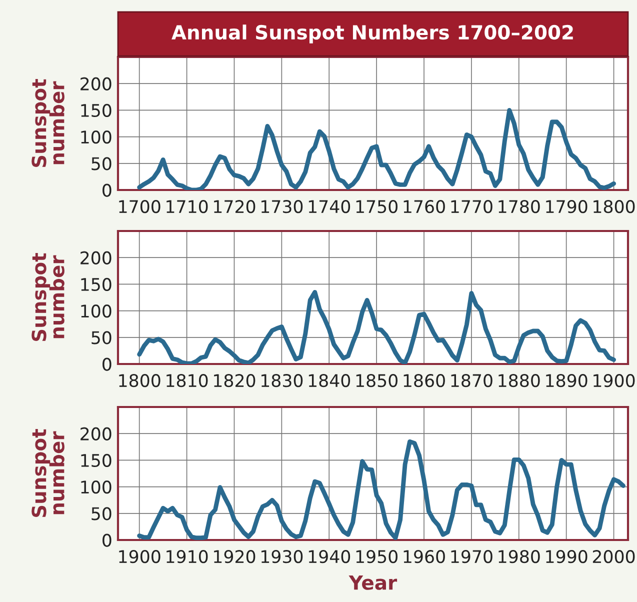  Describe the element at coordinates (471, 207) in the screenshot. I see `x-tick-label: 1770` at that location.